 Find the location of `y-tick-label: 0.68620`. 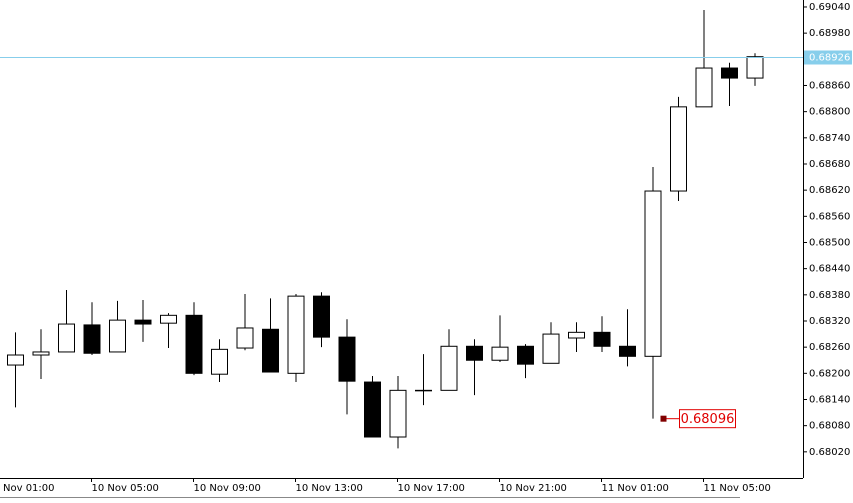

y-tick-label: 0.68620 is located at coordinates (829, 190).